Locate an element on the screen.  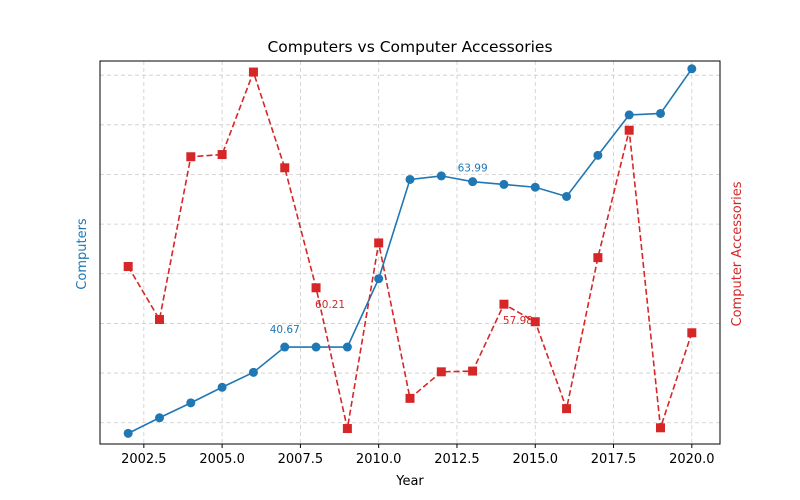
annotation-layer: 40.67 63.99 60.21 57.98 is located at coordinates (401, 249).